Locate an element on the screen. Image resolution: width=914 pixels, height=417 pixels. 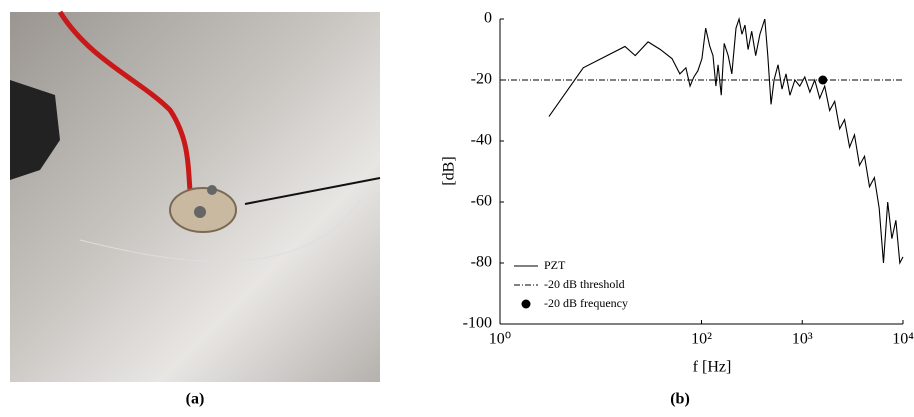
y-tick-label: 0 is located at coordinates (488, 18).